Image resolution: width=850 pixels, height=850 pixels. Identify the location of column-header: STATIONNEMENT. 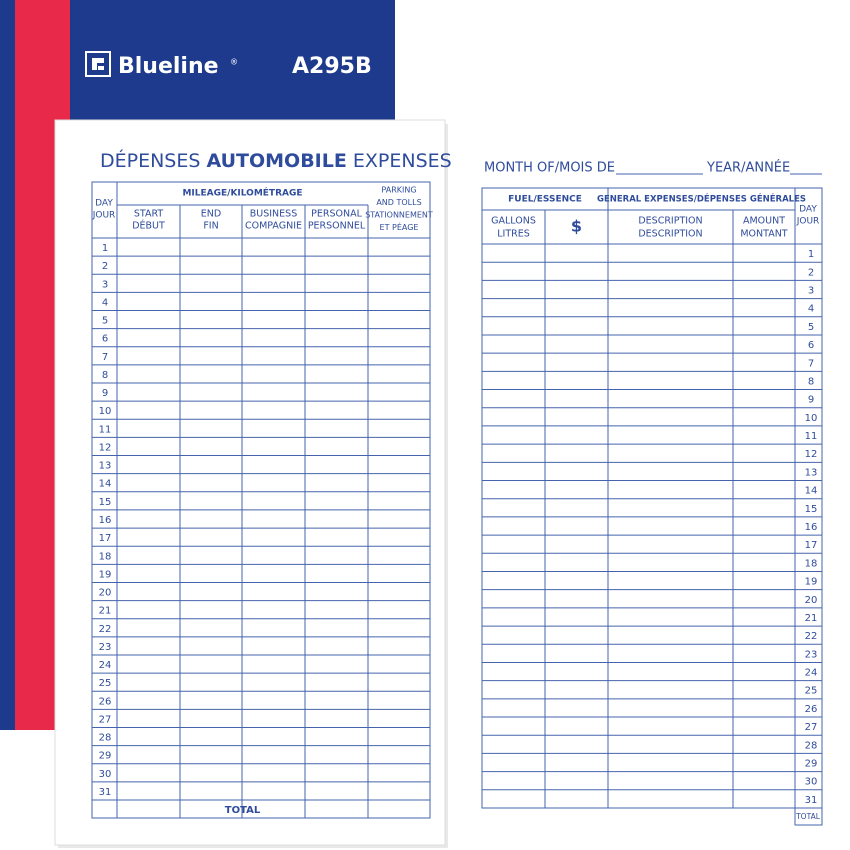
(399, 215).